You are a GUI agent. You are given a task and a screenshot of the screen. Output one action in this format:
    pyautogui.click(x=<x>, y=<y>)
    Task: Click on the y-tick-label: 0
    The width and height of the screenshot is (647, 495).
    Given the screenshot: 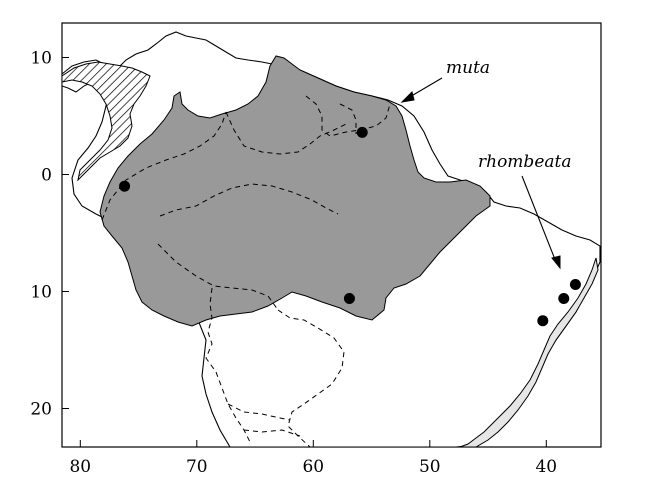 What is the action you would take?
    pyautogui.click(x=46, y=176)
    